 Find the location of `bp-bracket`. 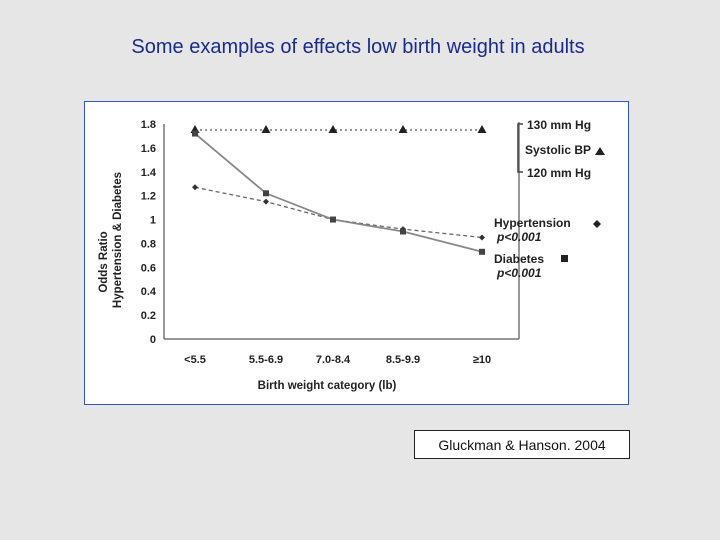

bp-bracket is located at coordinates (520, 148).